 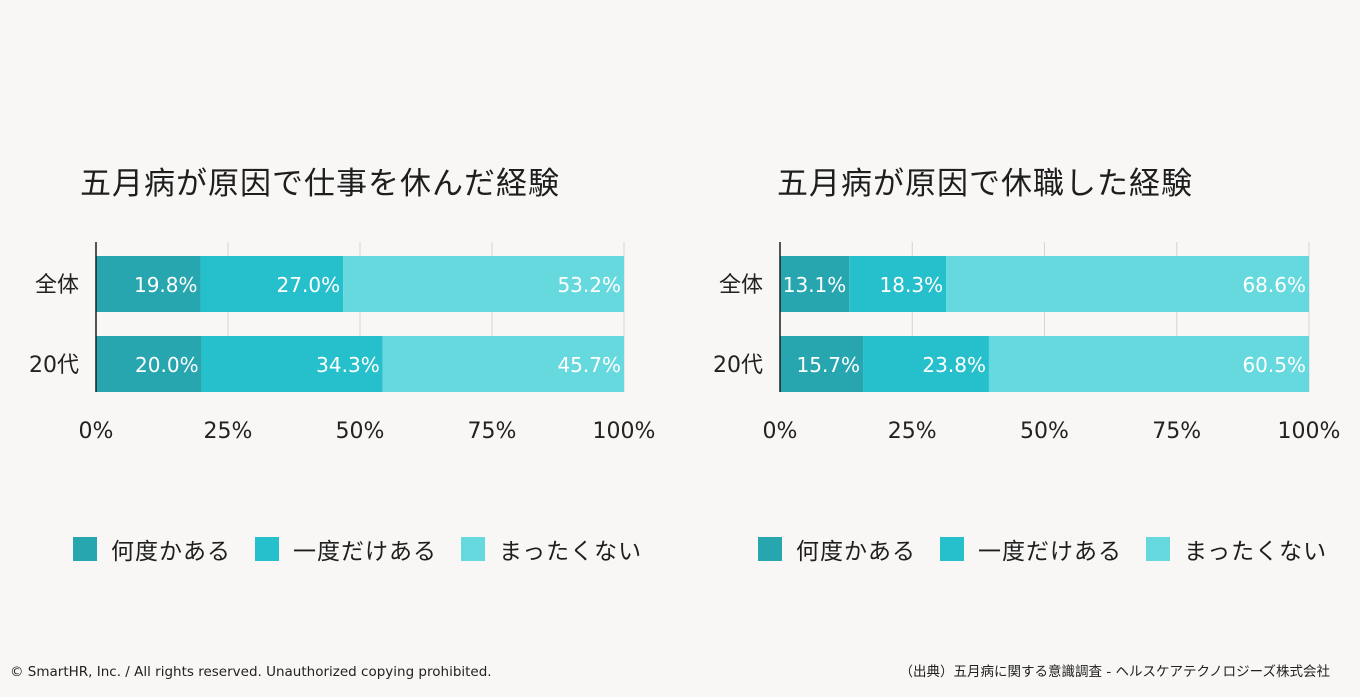 I want to click on data-label: 13.1%, so click(x=815, y=285).